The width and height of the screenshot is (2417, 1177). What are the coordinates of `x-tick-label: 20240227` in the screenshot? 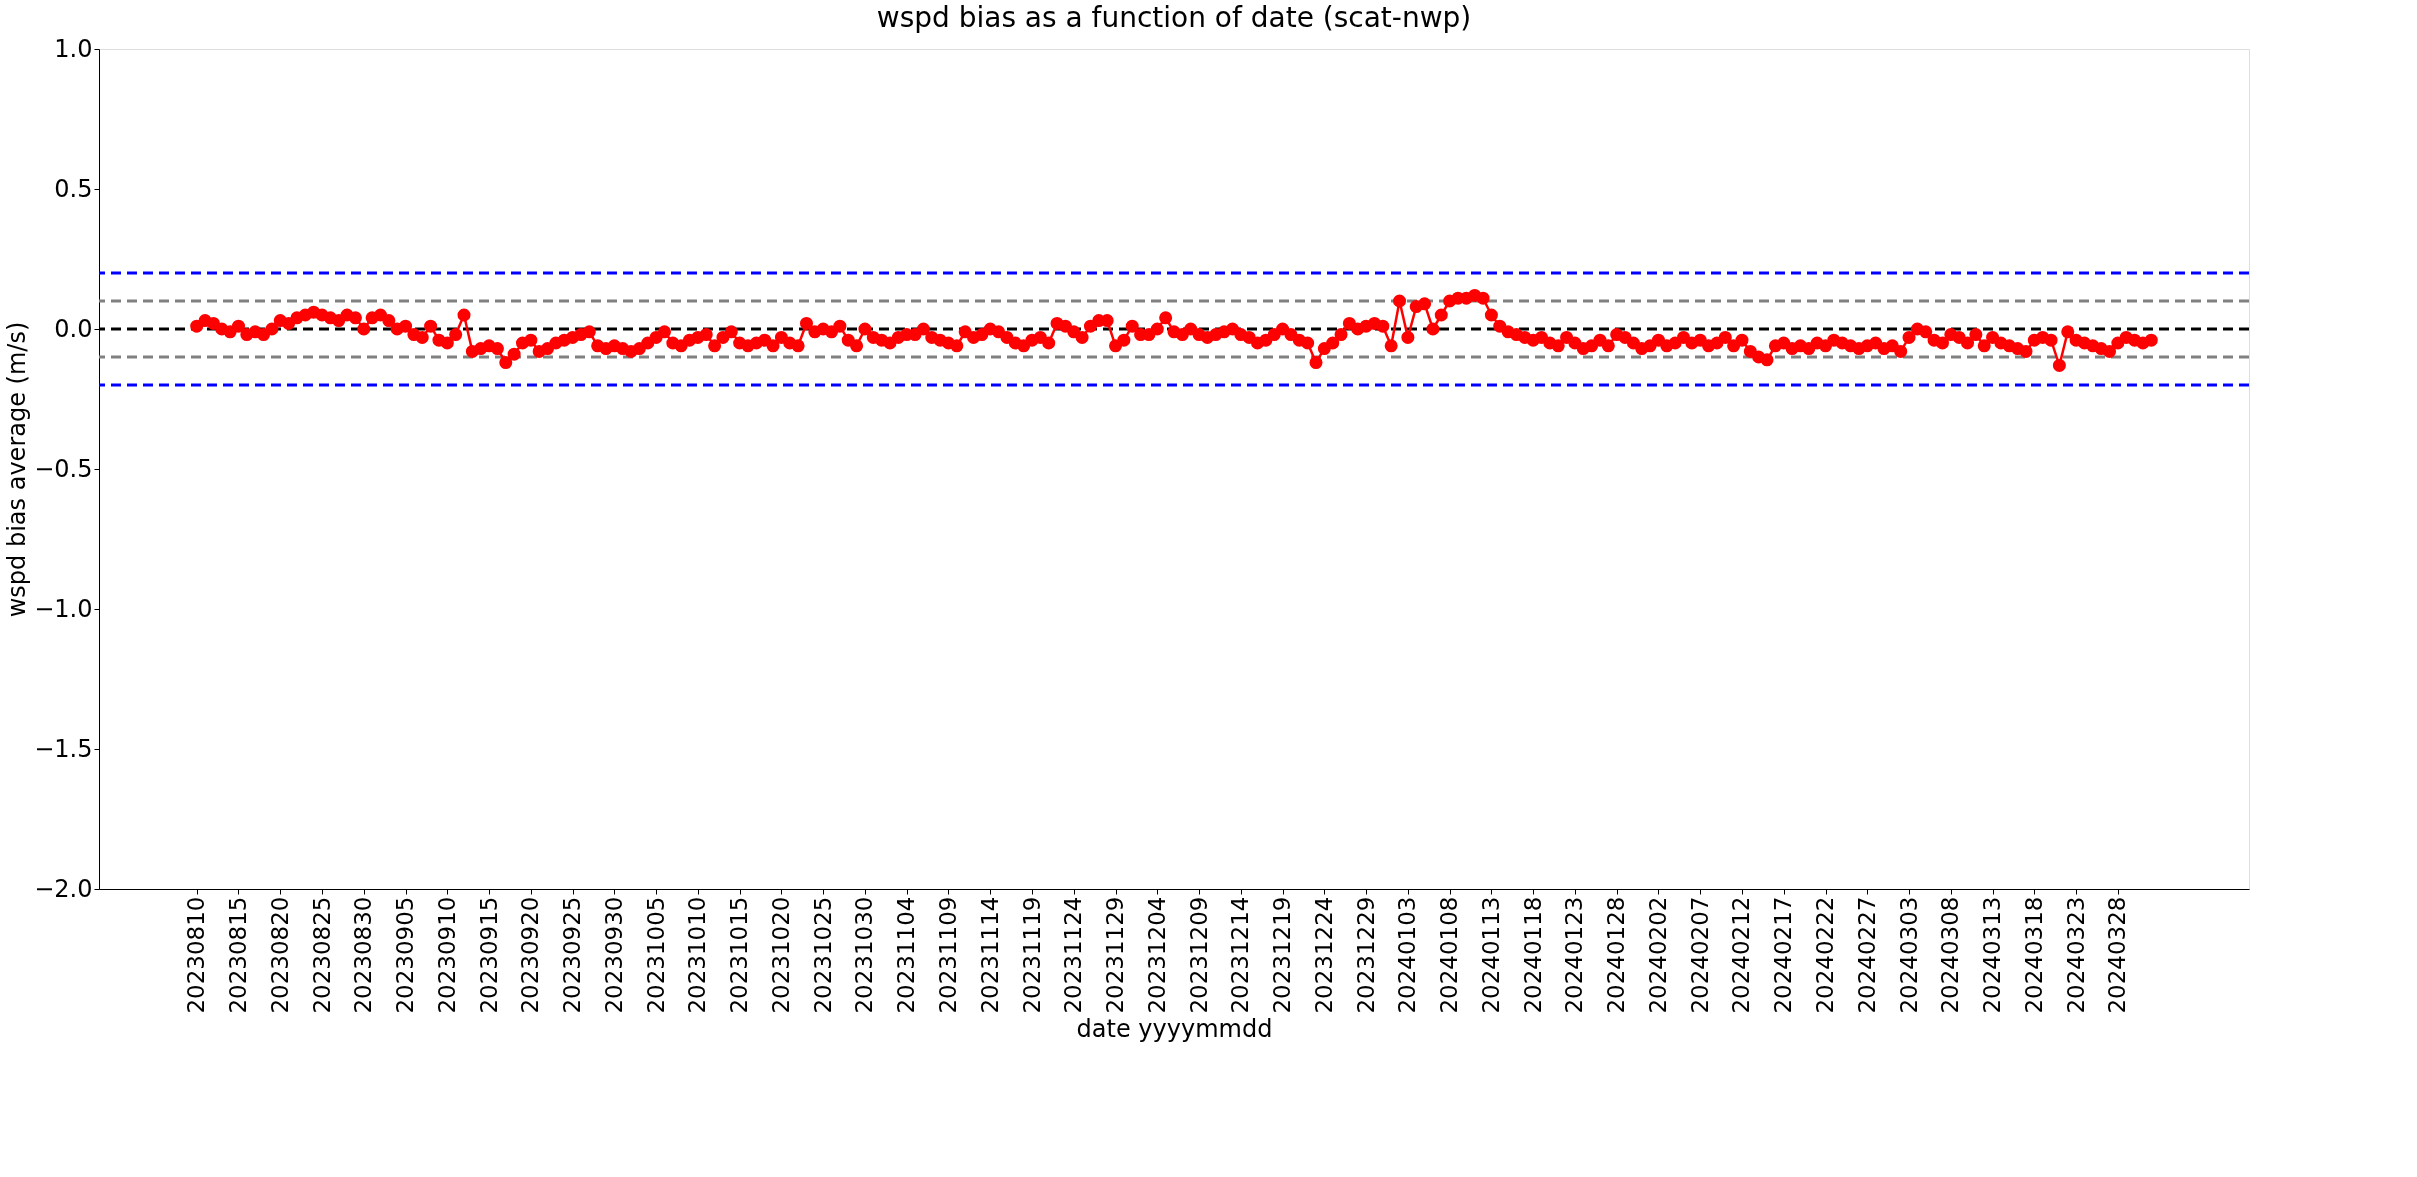 It's located at (1866, 955).